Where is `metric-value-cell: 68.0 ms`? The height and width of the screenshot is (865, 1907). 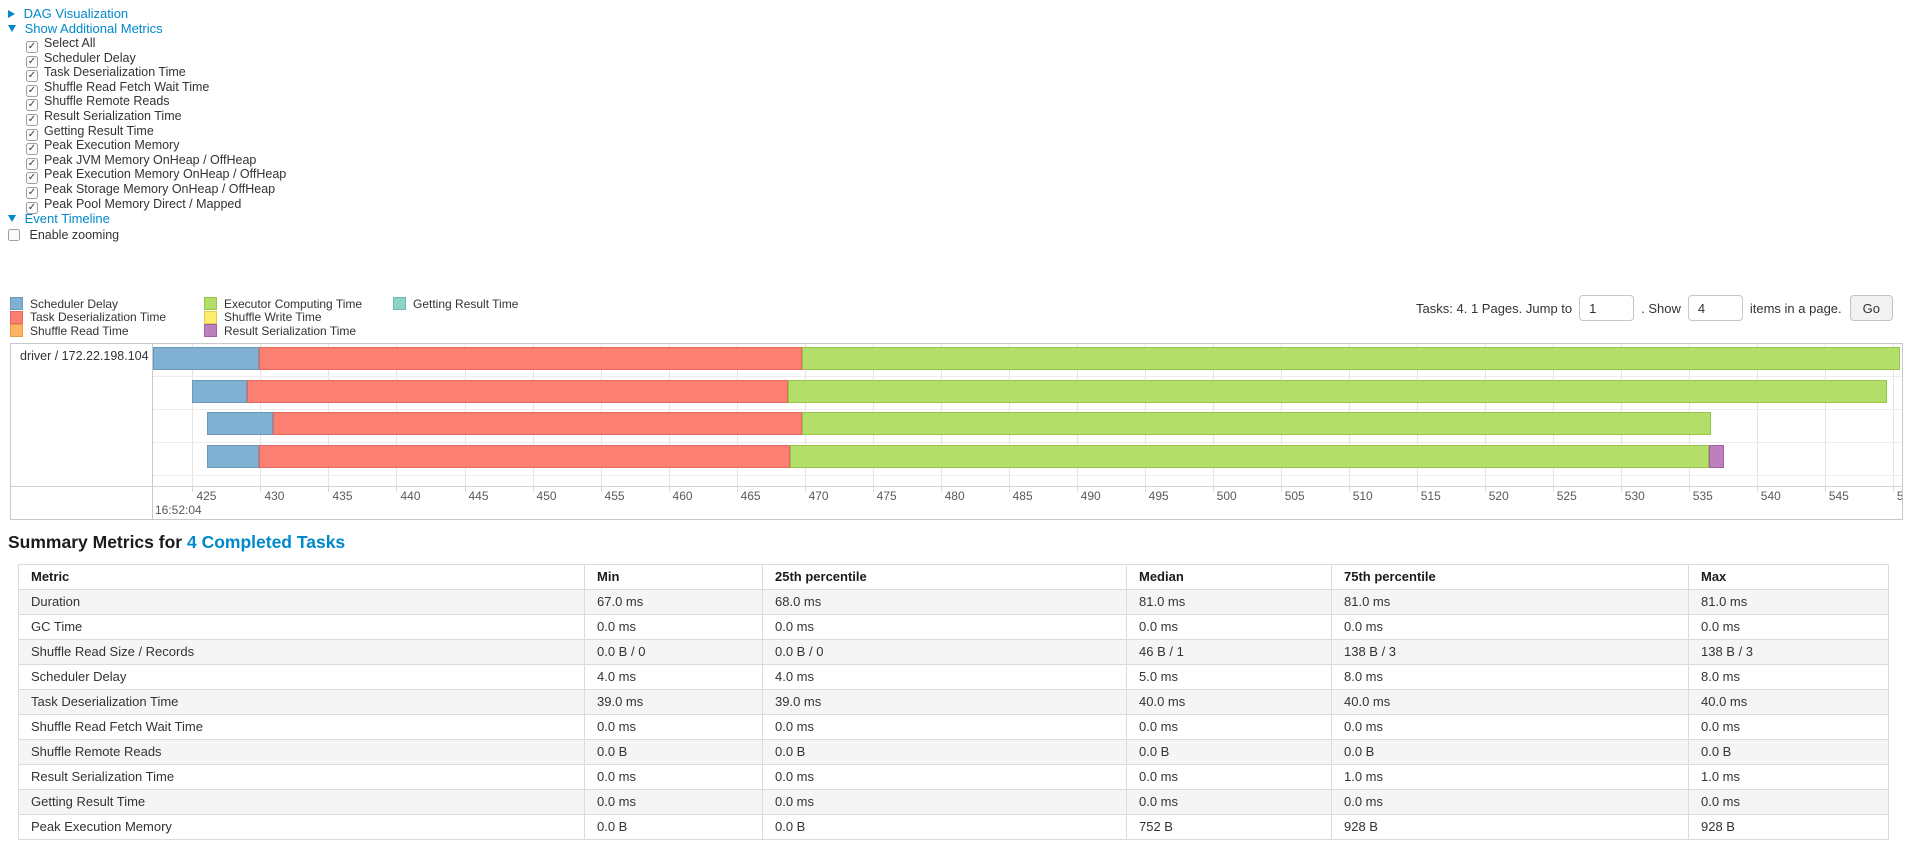 metric-value-cell: 68.0 ms is located at coordinates (944, 602).